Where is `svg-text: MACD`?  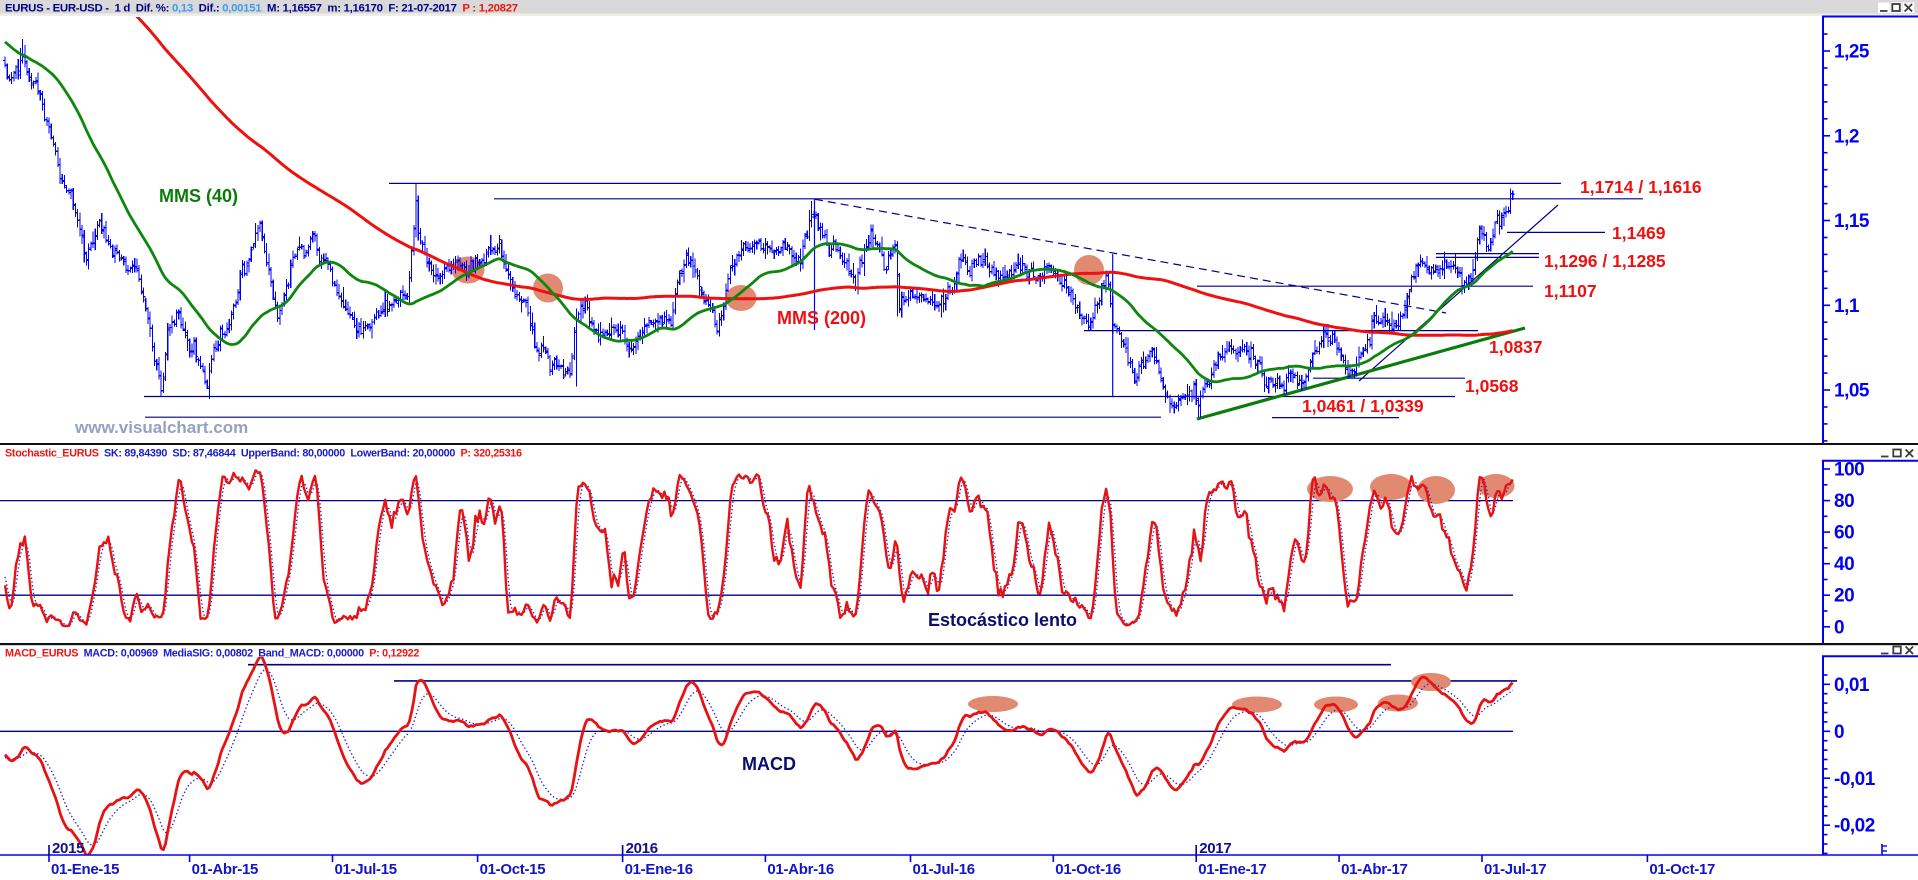 svg-text: MACD is located at coordinates (769, 764).